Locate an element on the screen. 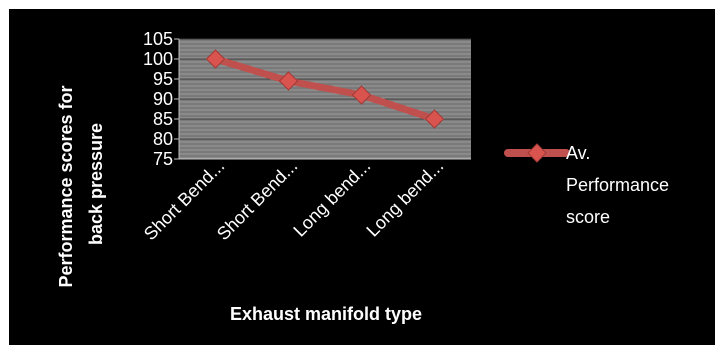 The height and width of the screenshot is (354, 723). y-tick-label: 105 is located at coordinates (158, 39).